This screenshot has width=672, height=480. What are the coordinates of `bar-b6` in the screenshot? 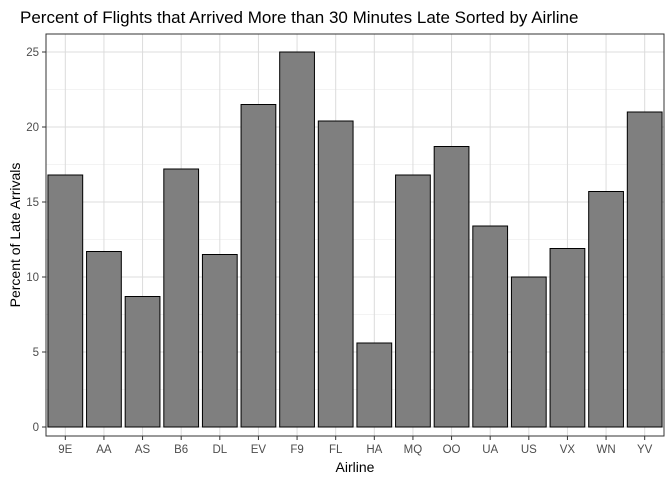 It's located at (181, 298).